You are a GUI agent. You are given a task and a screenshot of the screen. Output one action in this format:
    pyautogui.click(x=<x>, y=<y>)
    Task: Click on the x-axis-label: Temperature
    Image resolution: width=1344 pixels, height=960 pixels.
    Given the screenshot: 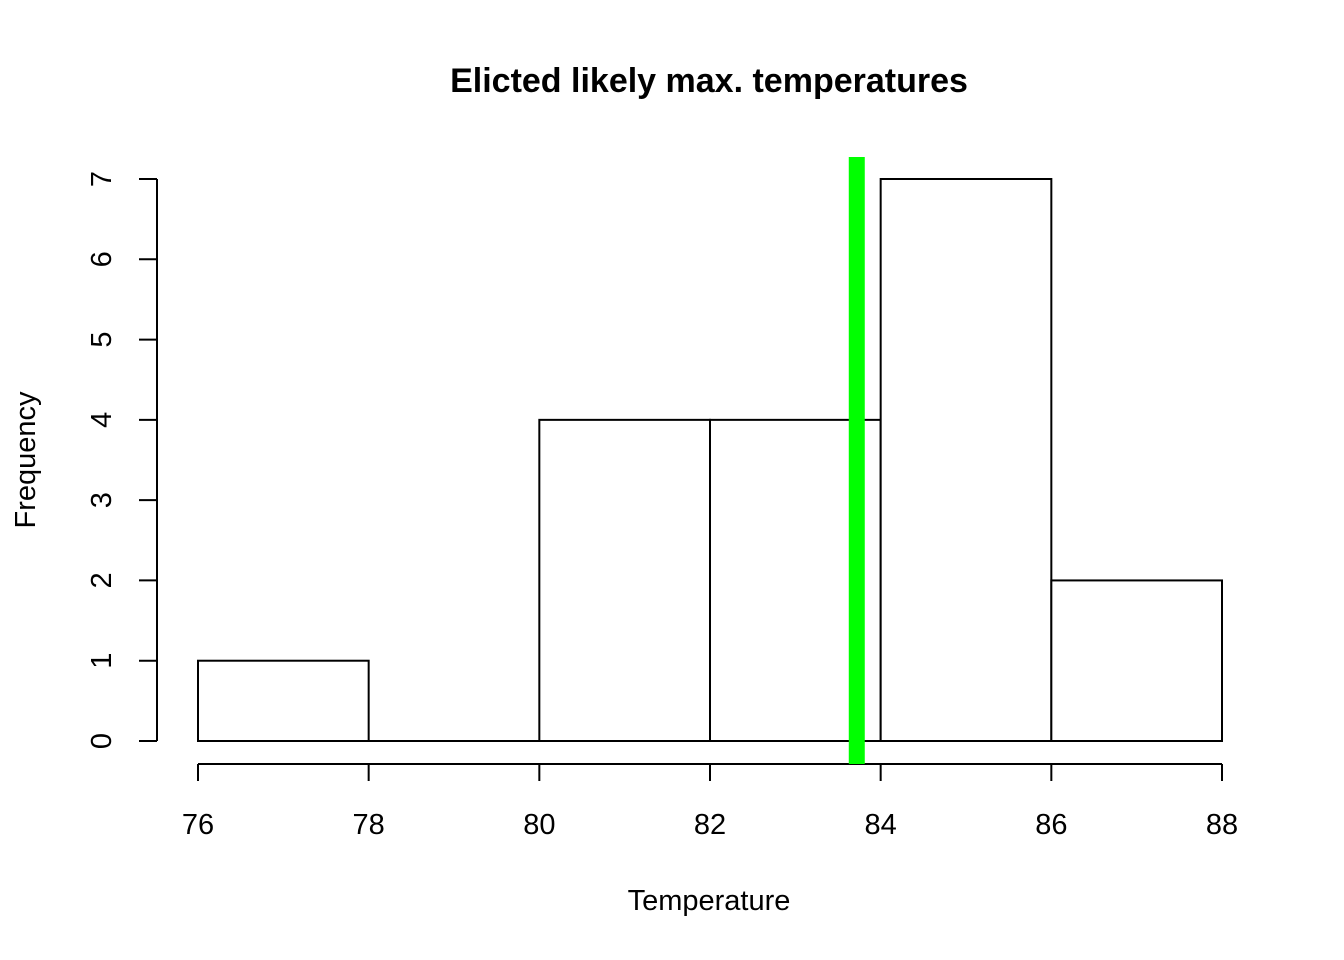 What is the action you would take?
    pyautogui.click(x=709, y=901)
    